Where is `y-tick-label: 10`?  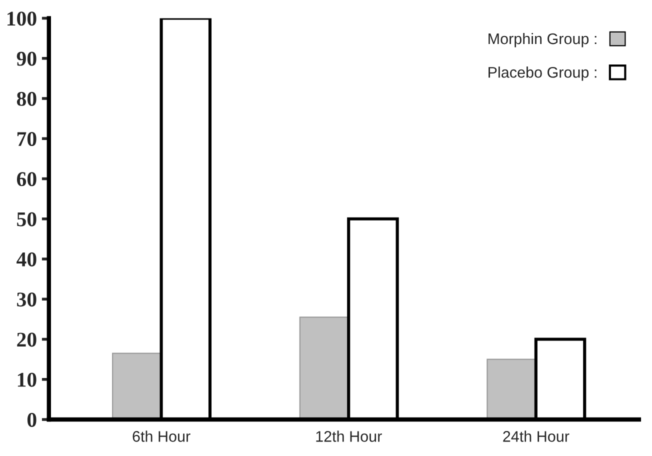 y-tick-label: 10 is located at coordinates (27, 379).